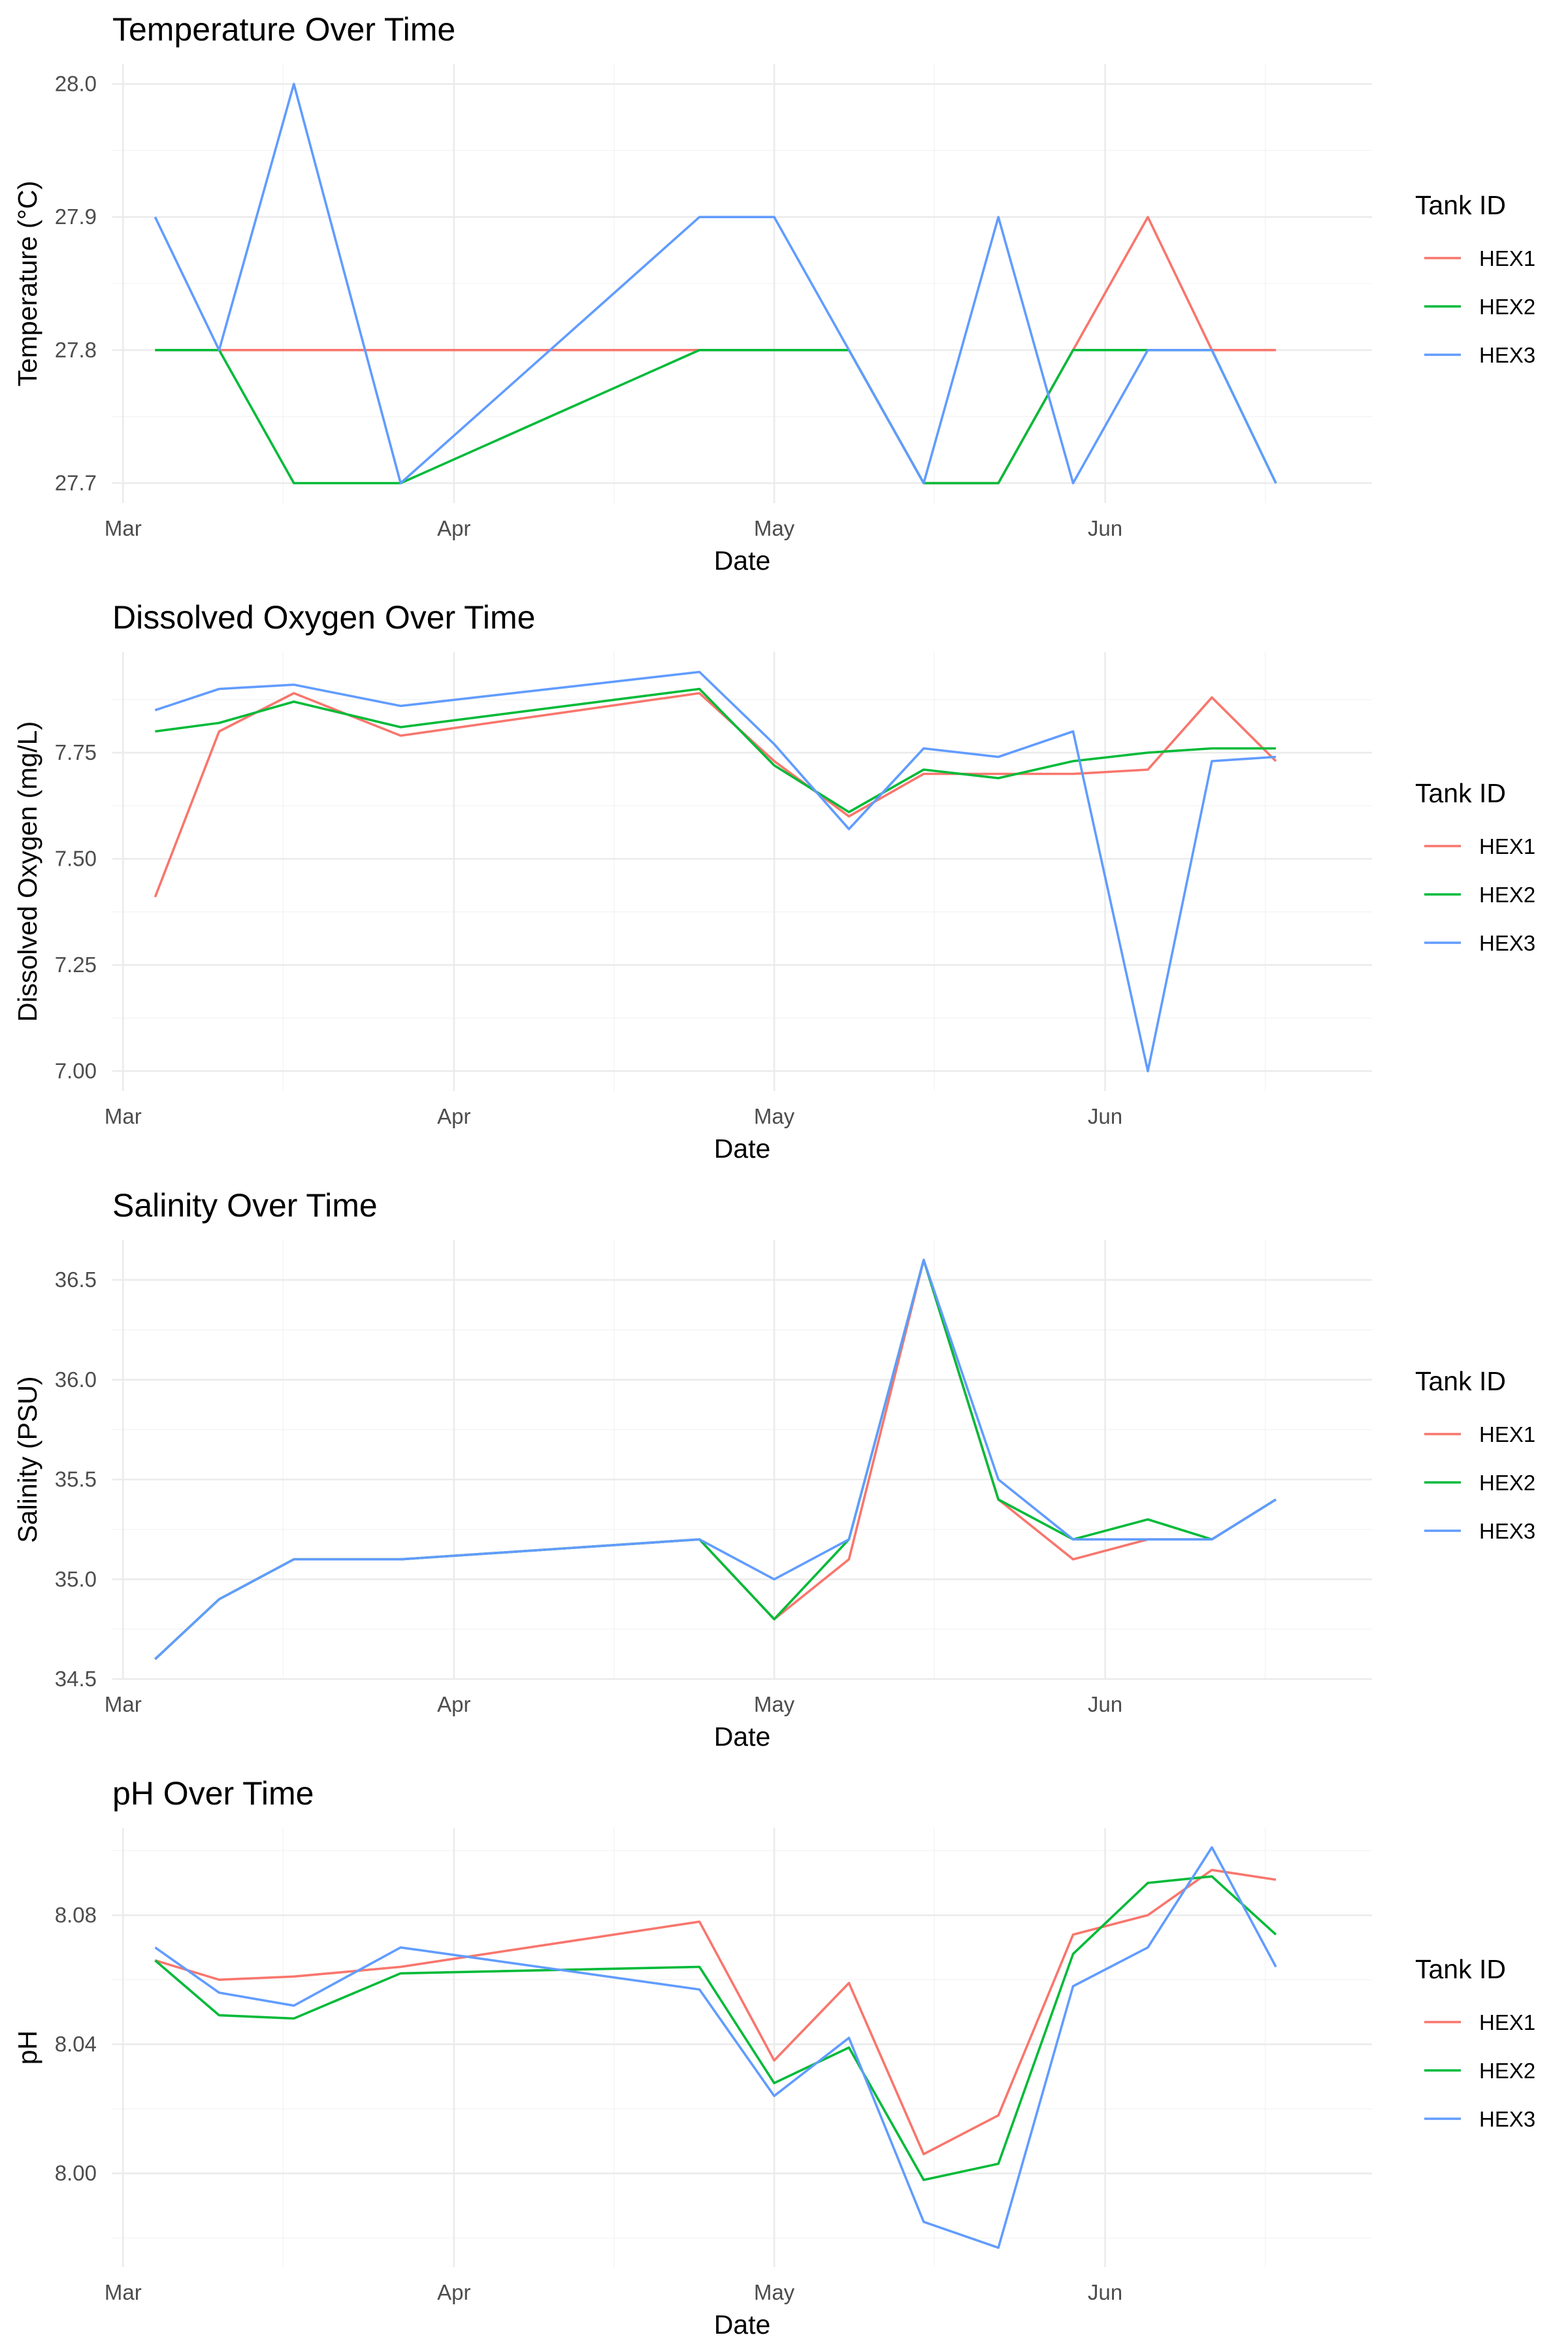  What do you see at coordinates (323, 617) in the screenshot?
I see `chart-title: Dissolved Oxygen Over Time` at bounding box center [323, 617].